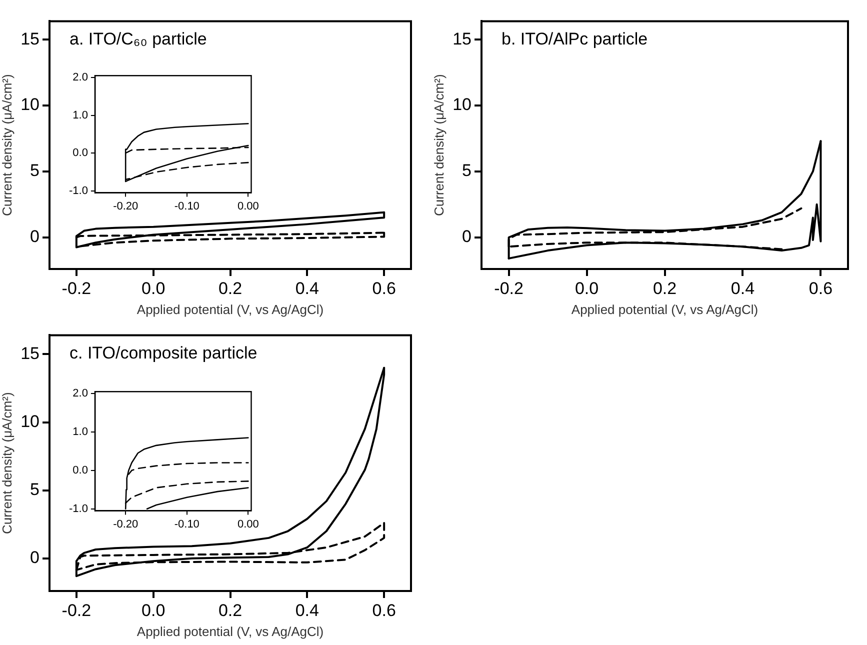  What do you see at coordinates (164, 352) in the screenshot?
I see `text: c. ITO/composite particle` at bounding box center [164, 352].